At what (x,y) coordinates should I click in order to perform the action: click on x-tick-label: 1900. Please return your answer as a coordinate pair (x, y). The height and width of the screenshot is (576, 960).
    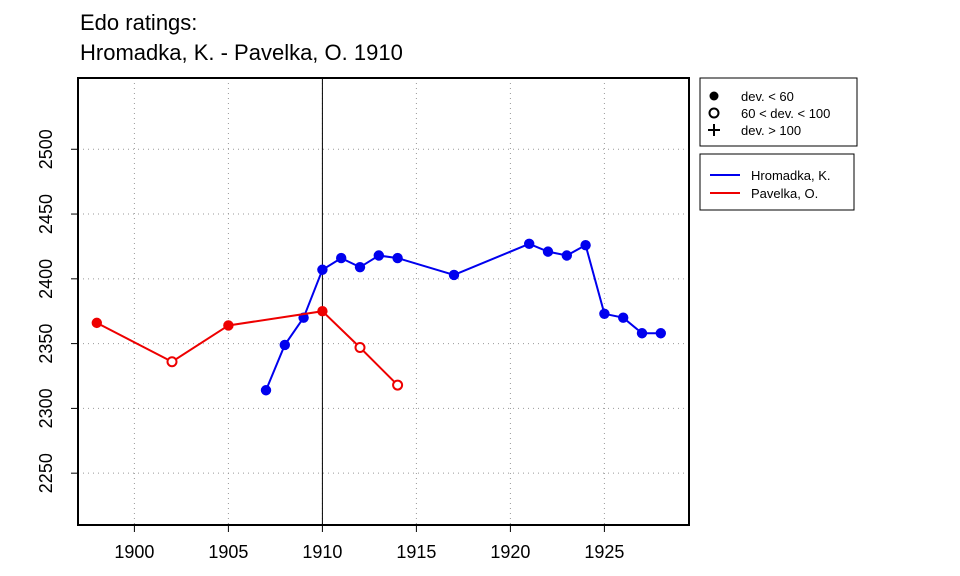
    Looking at the image, I should click on (134, 552).